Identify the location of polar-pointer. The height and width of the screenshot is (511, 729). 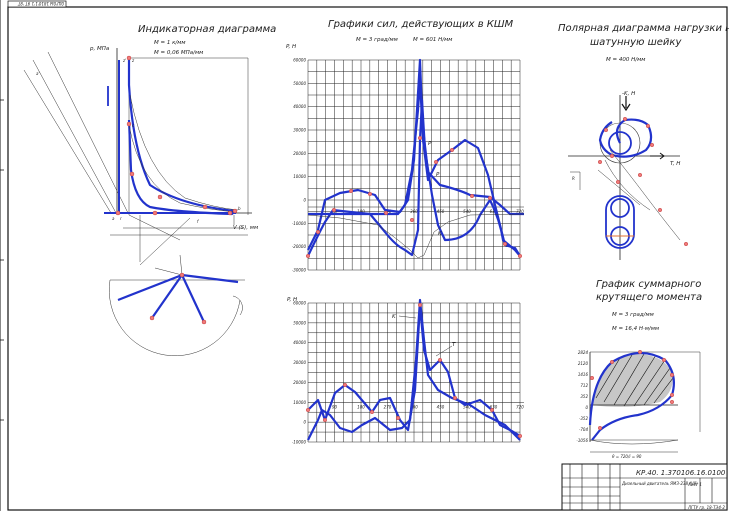
(626, 104).